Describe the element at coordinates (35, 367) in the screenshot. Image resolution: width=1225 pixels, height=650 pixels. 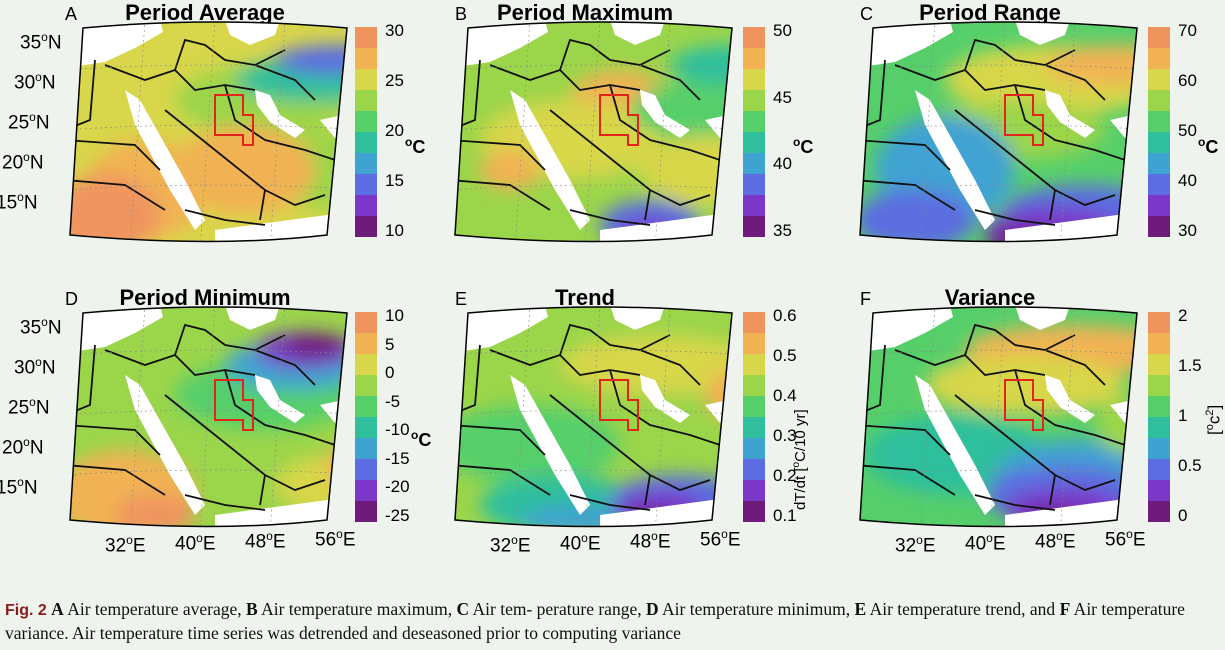
I see `latitude-label: 30oN` at that location.